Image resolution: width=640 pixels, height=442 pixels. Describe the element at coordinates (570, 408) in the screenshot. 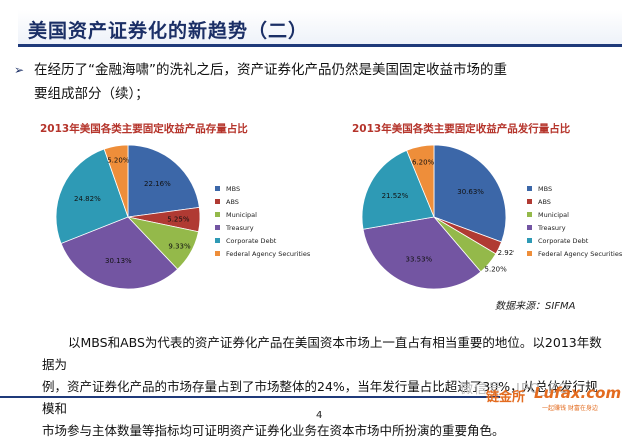

I see `logo-slogan: 一起赚钱 财富在身边` at that location.